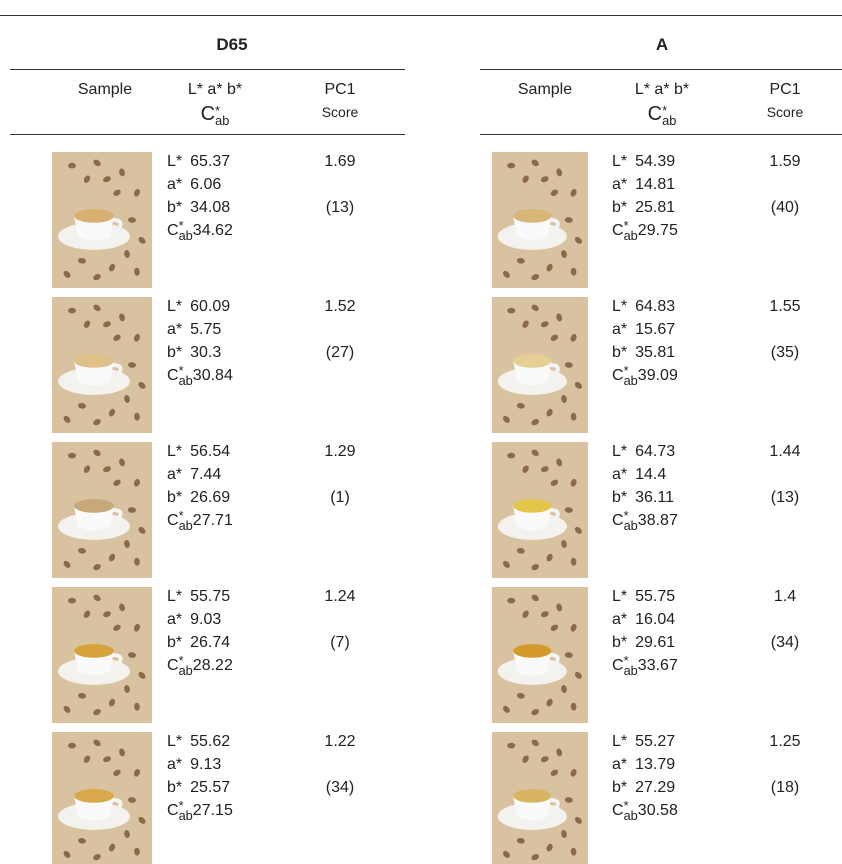 The width and height of the screenshot is (842, 864). What do you see at coordinates (212, 665) in the screenshot?
I see `value: 28.22` at bounding box center [212, 665].